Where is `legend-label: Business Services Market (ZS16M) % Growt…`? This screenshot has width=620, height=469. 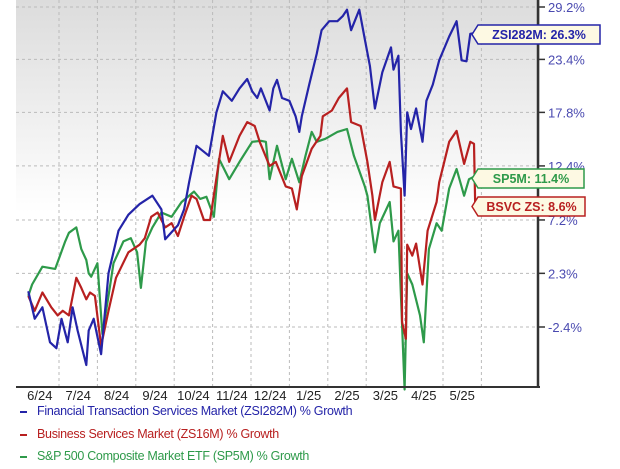
legend-label: Business Services Market (ZS16M) % Growt… is located at coordinates (158, 434).